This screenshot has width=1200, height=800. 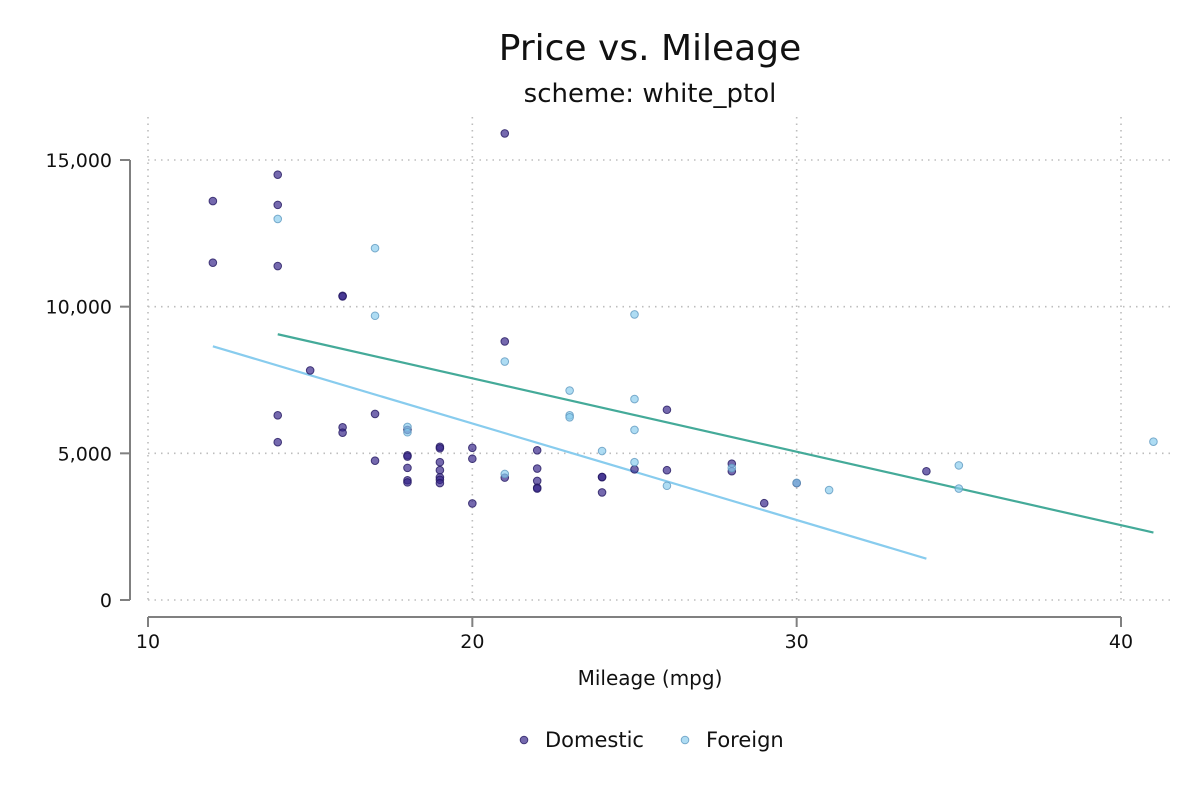 I want to click on legend-label-domestic: Domestic, so click(x=594, y=740).